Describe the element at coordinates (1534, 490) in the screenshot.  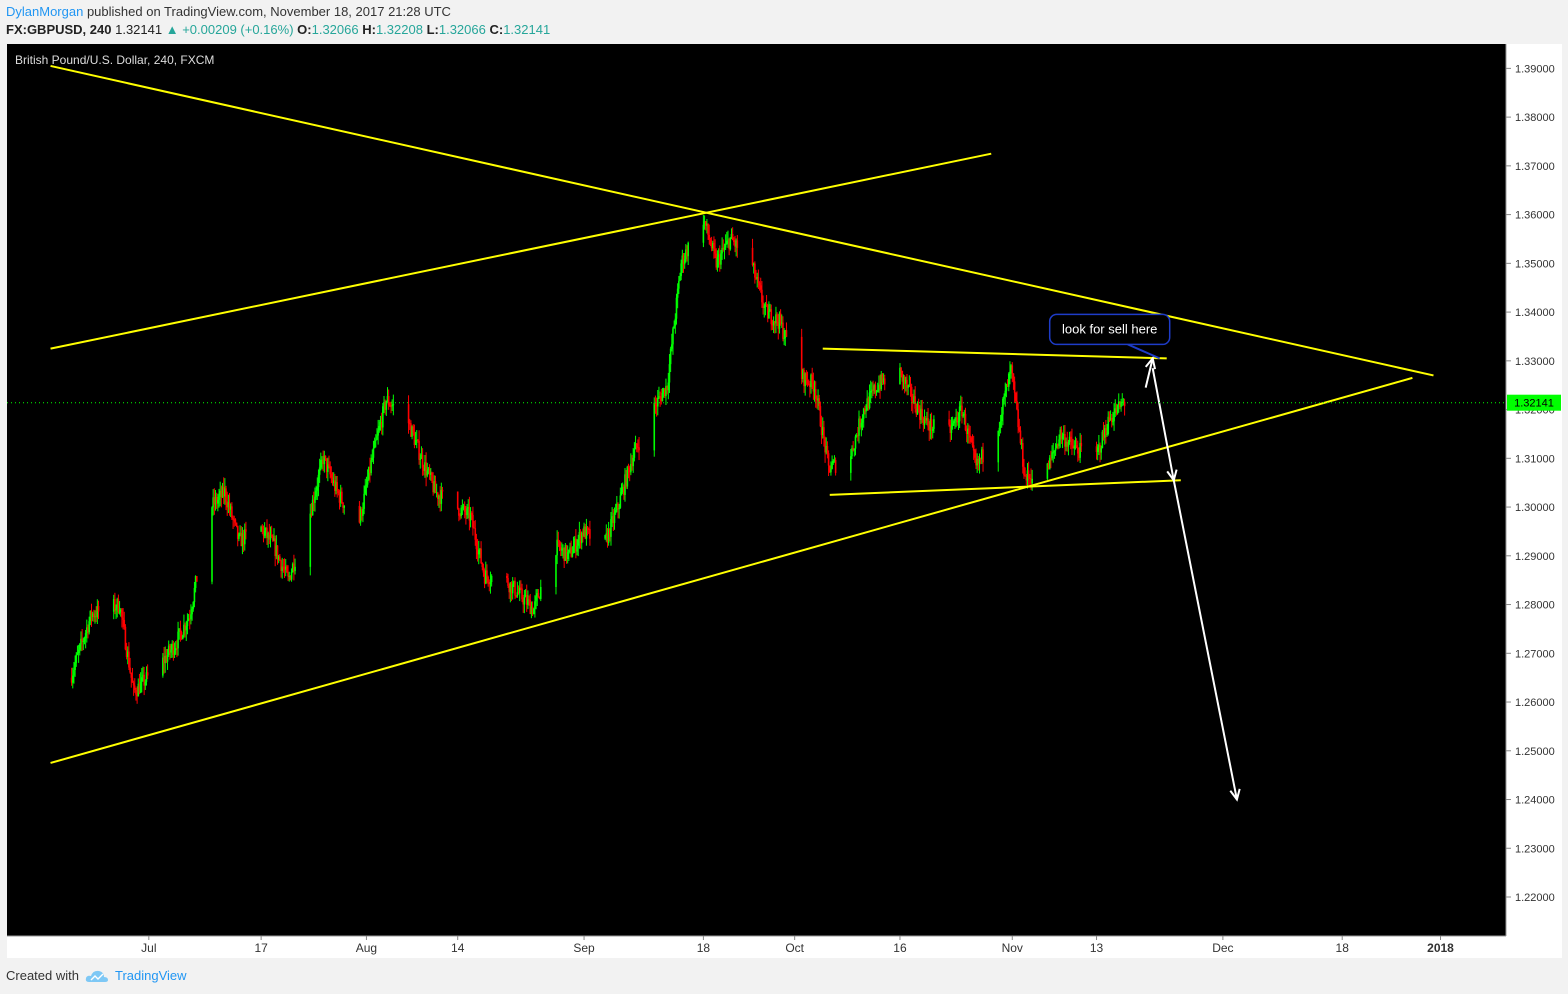
I see `price-axis` at that location.